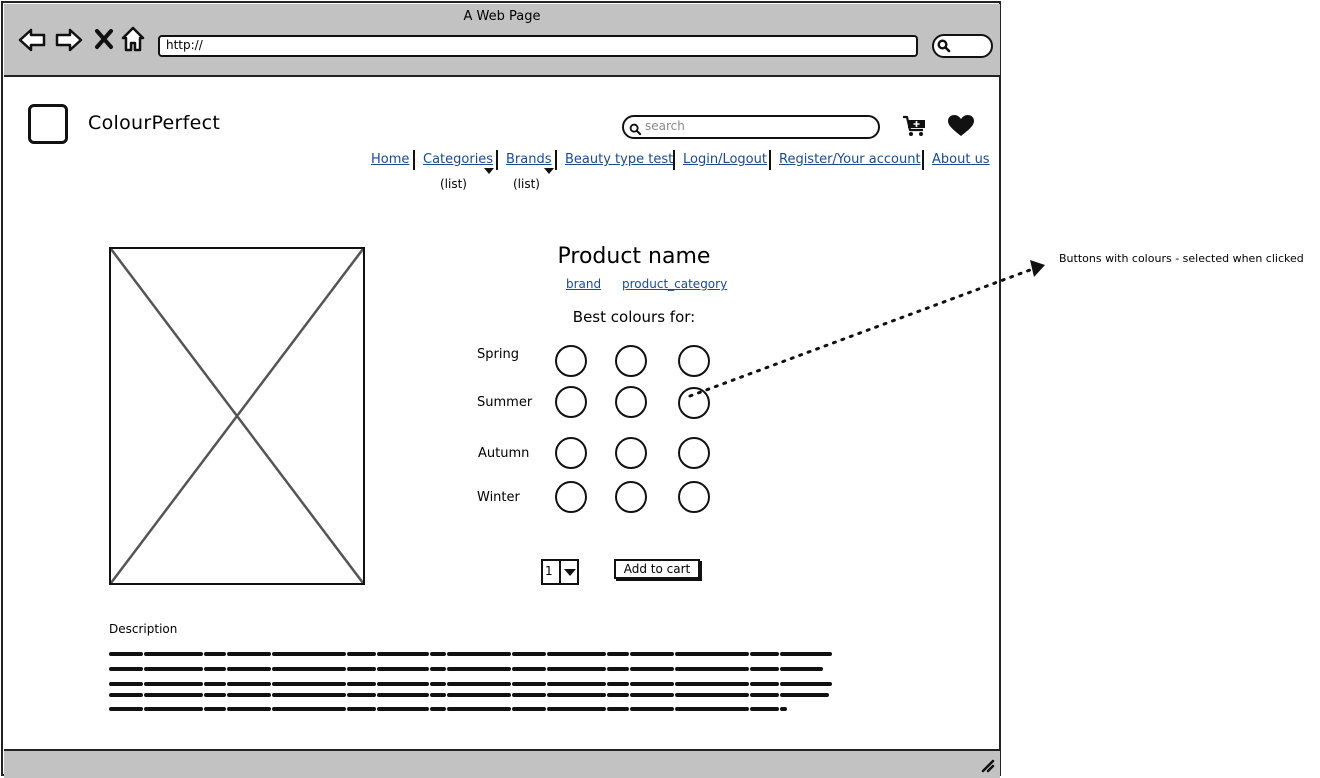  What do you see at coordinates (474, 681) in the screenshot?
I see `description-scribble-text` at bounding box center [474, 681].